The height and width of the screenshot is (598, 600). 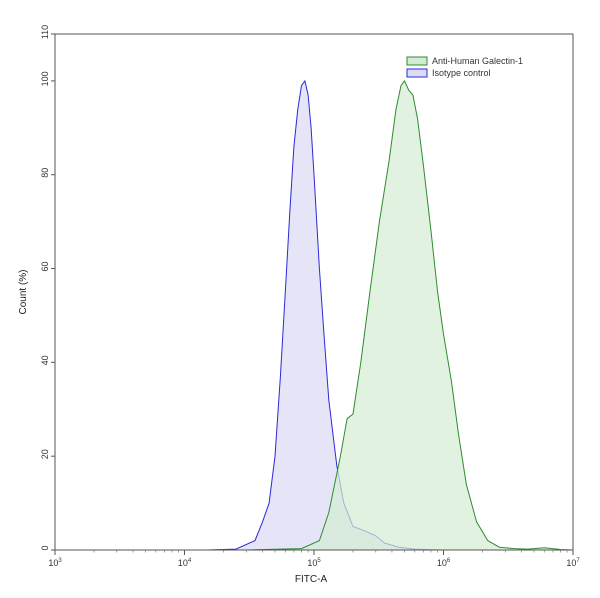 I want to click on legend-label: Anti-Human Galectin-1, so click(x=477, y=61).